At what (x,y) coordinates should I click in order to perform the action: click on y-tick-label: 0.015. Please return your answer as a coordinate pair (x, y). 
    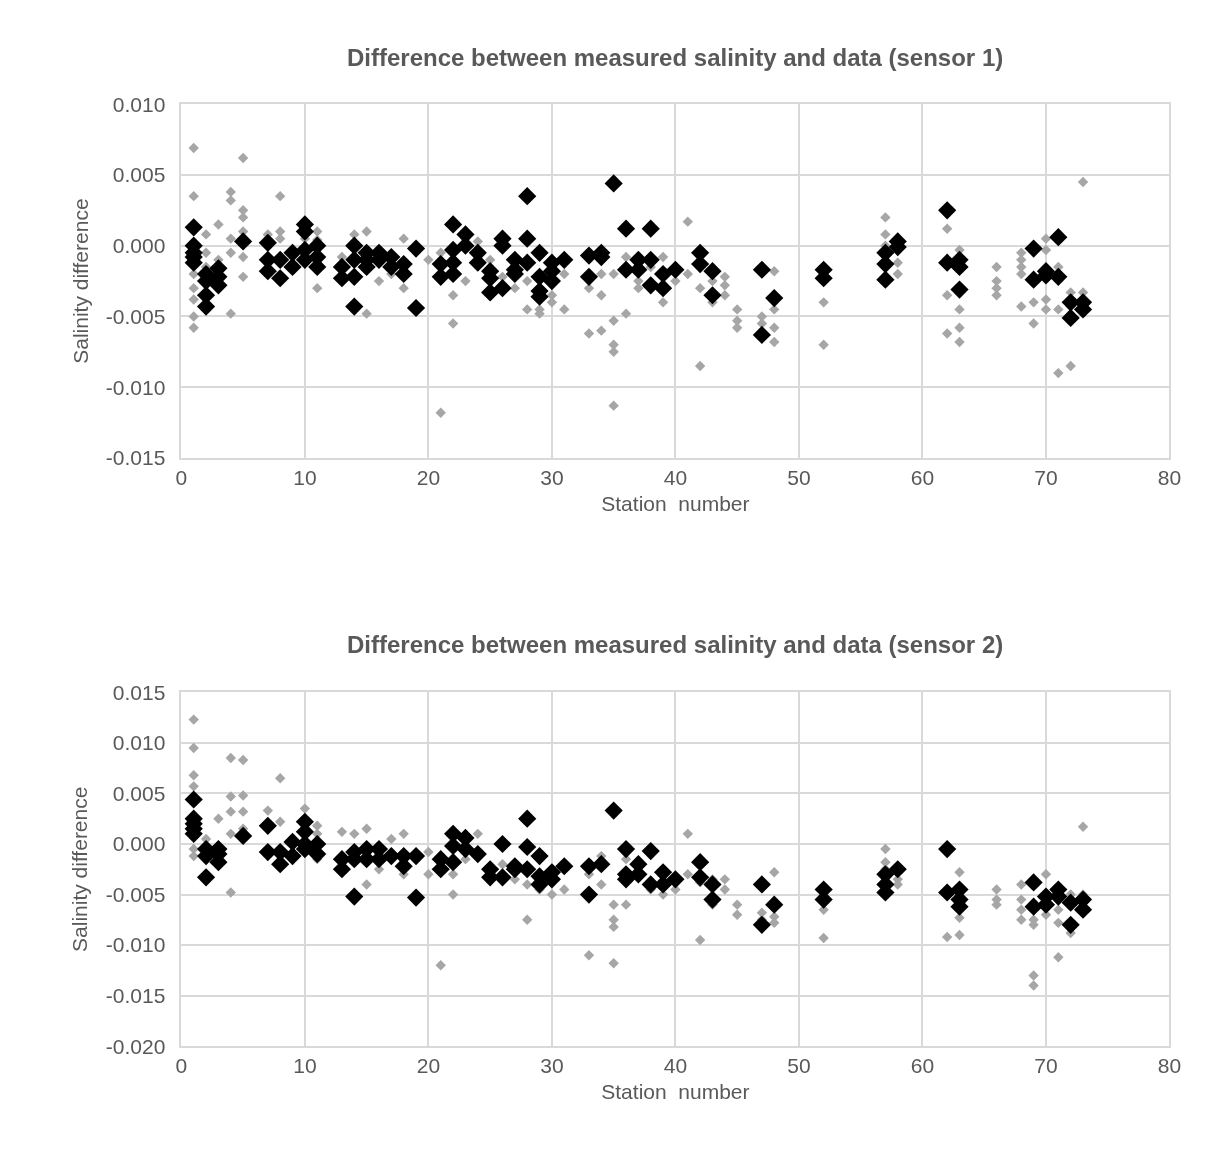
    Looking at the image, I should click on (139, 692).